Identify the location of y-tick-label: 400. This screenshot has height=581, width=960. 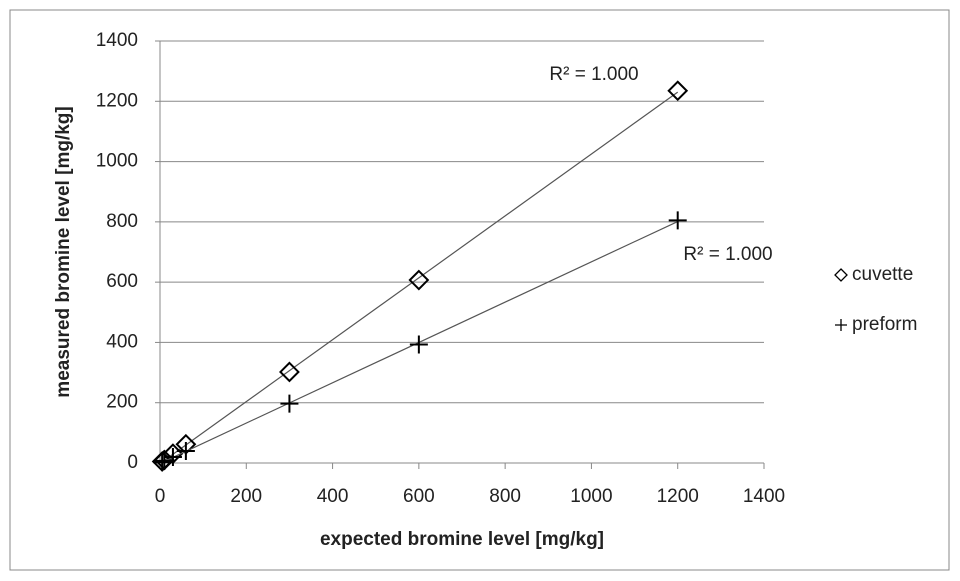
(122, 341).